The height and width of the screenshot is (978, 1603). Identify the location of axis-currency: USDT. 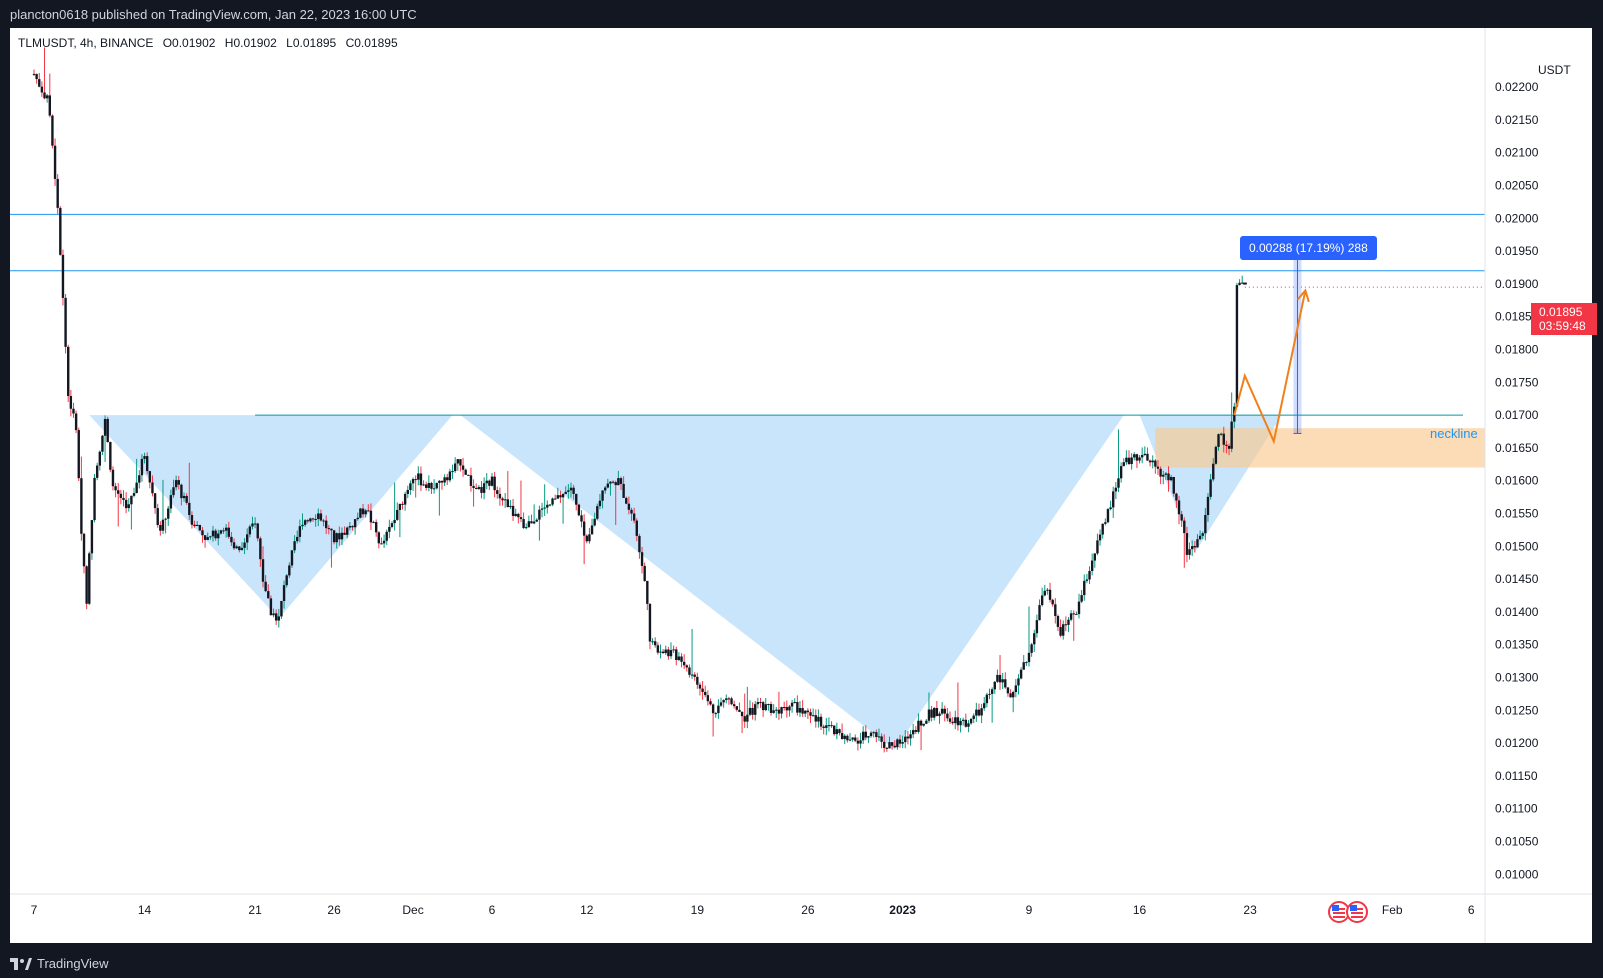
(1554, 70).